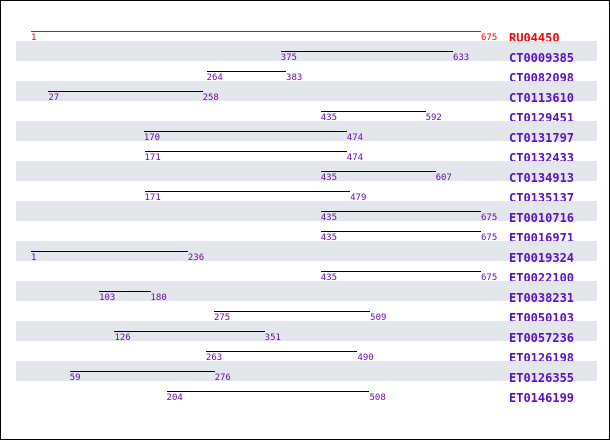 The height and width of the screenshot is (440, 610). Describe the element at coordinates (358, 198) in the screenshot. I see `end-position-label: 479` at that location.